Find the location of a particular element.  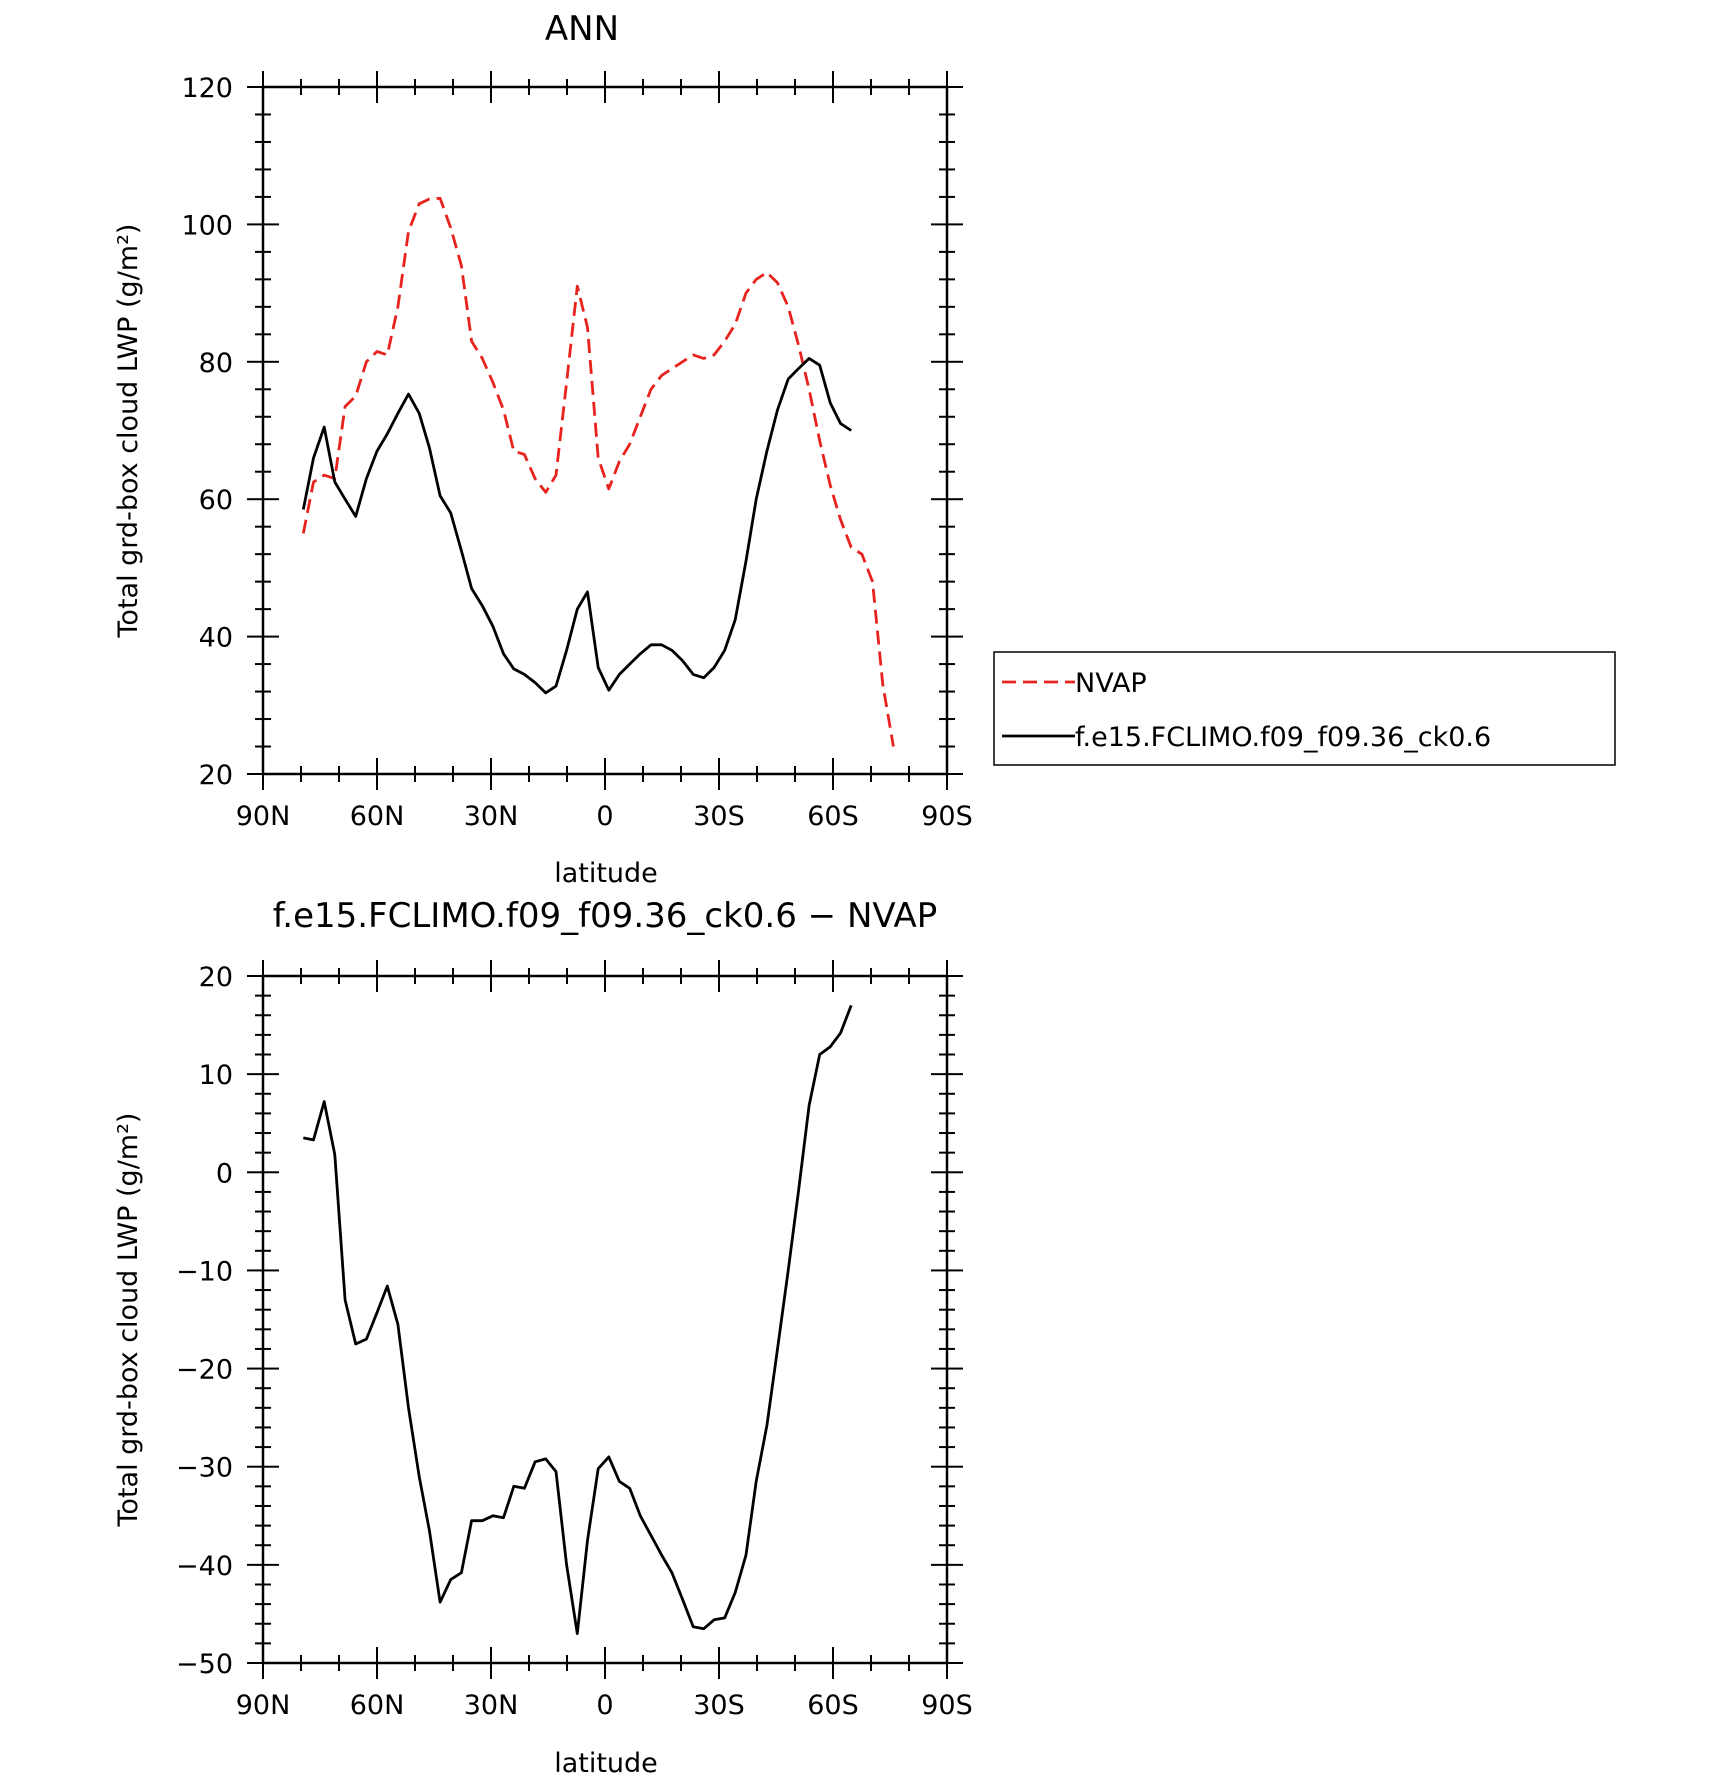

y-tick-label: 40 is located at coordinates (216, 638).